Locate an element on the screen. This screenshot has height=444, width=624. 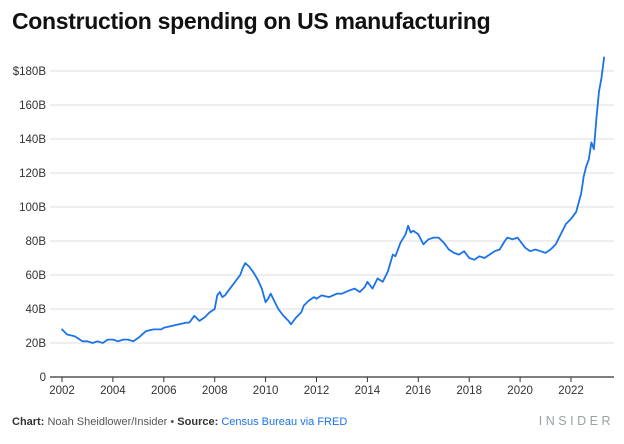
x-tick-label: 2004 is located at coordinates (113, 391).